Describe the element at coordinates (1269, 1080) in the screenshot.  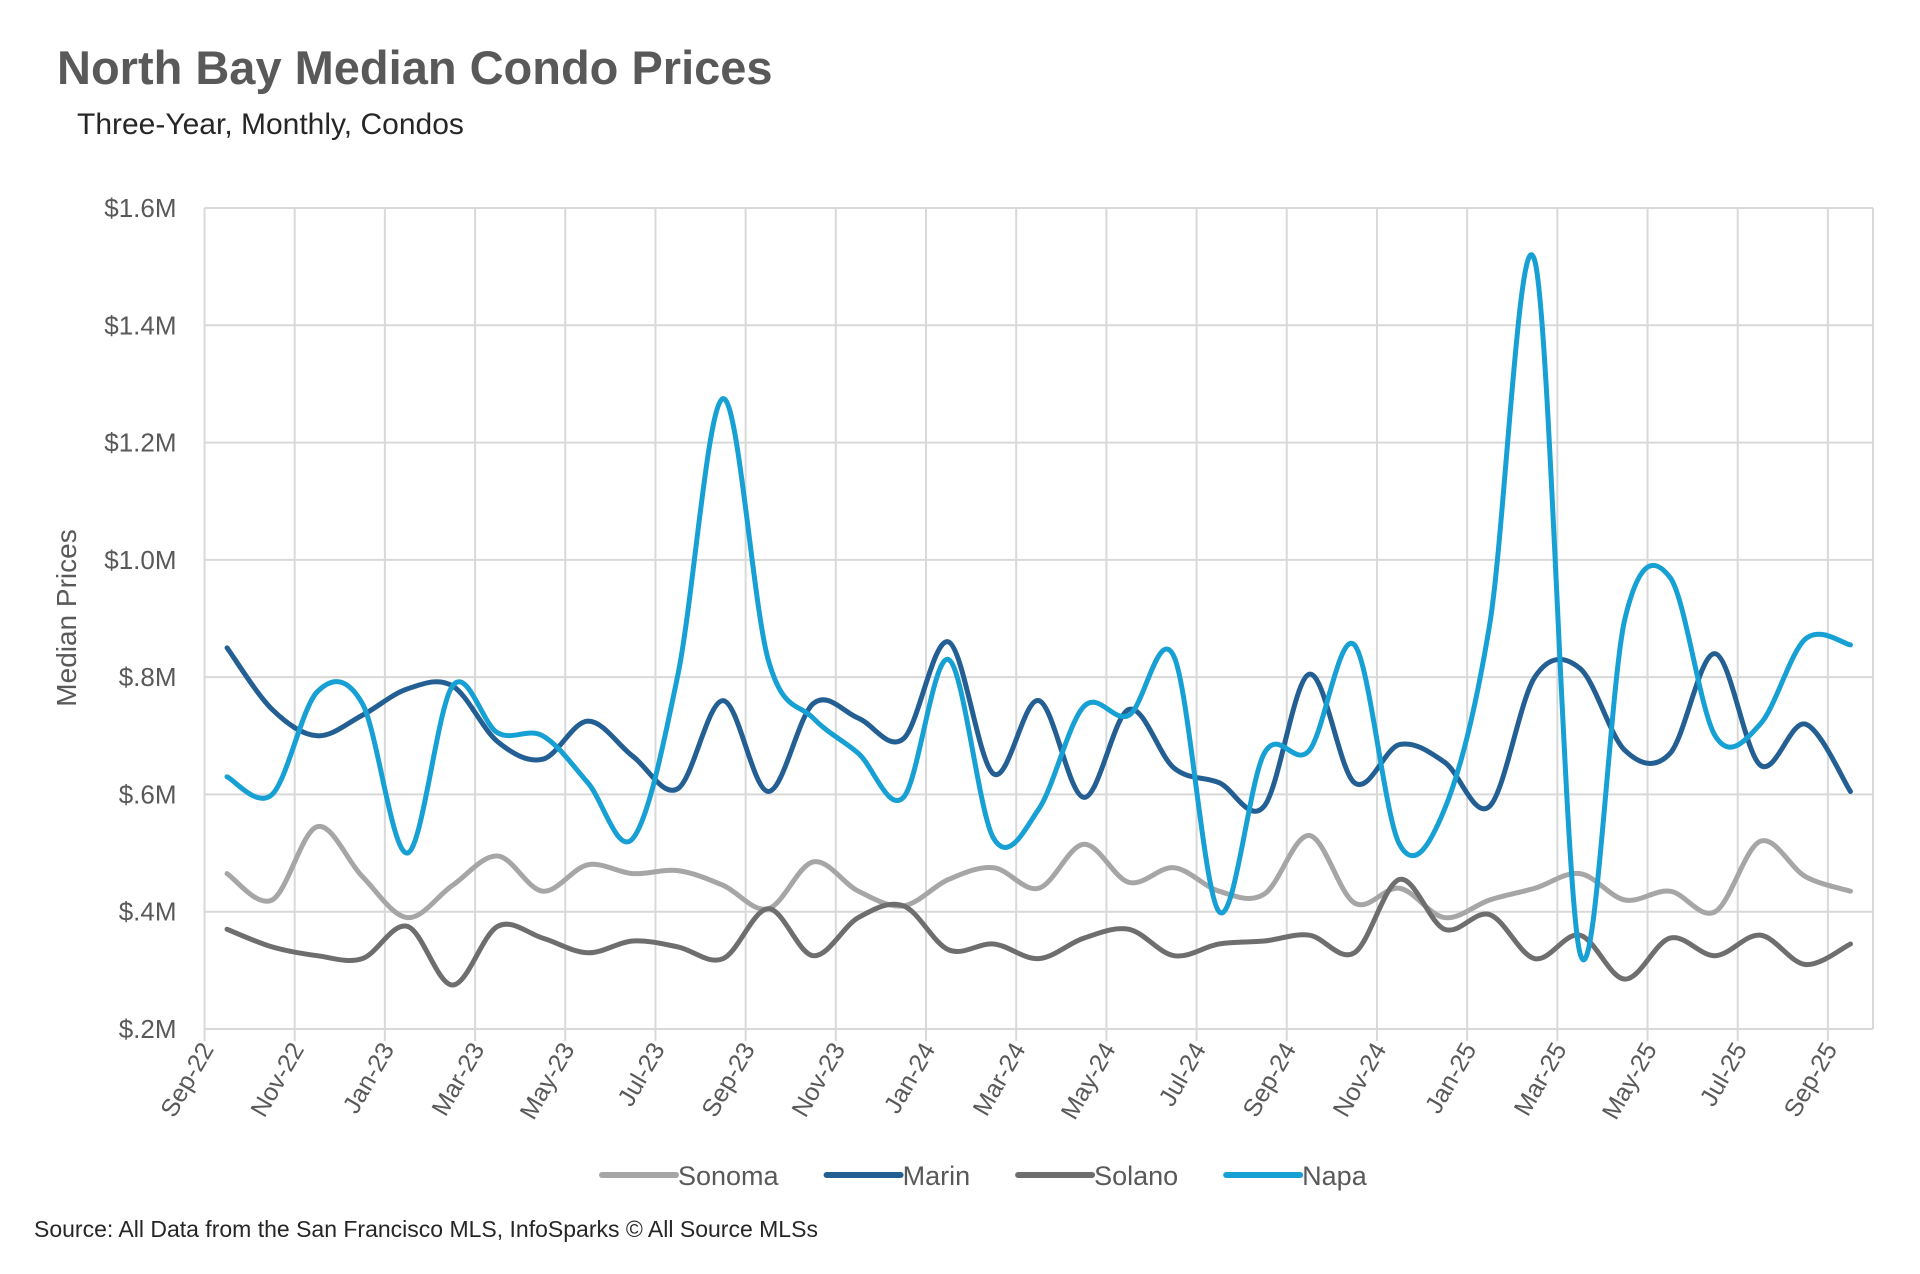
I see `x-tick-label: Sep-24` at that location.